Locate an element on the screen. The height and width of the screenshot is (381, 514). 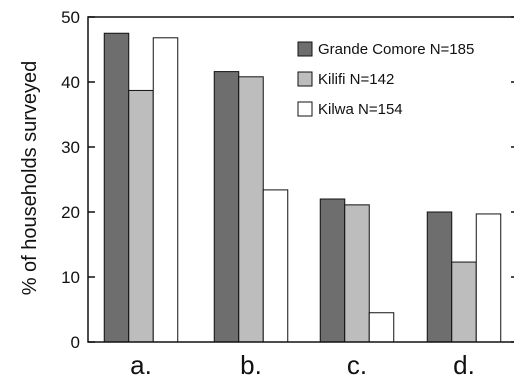
y-tick-label-20: 20 is located at coordinates (70, 212).